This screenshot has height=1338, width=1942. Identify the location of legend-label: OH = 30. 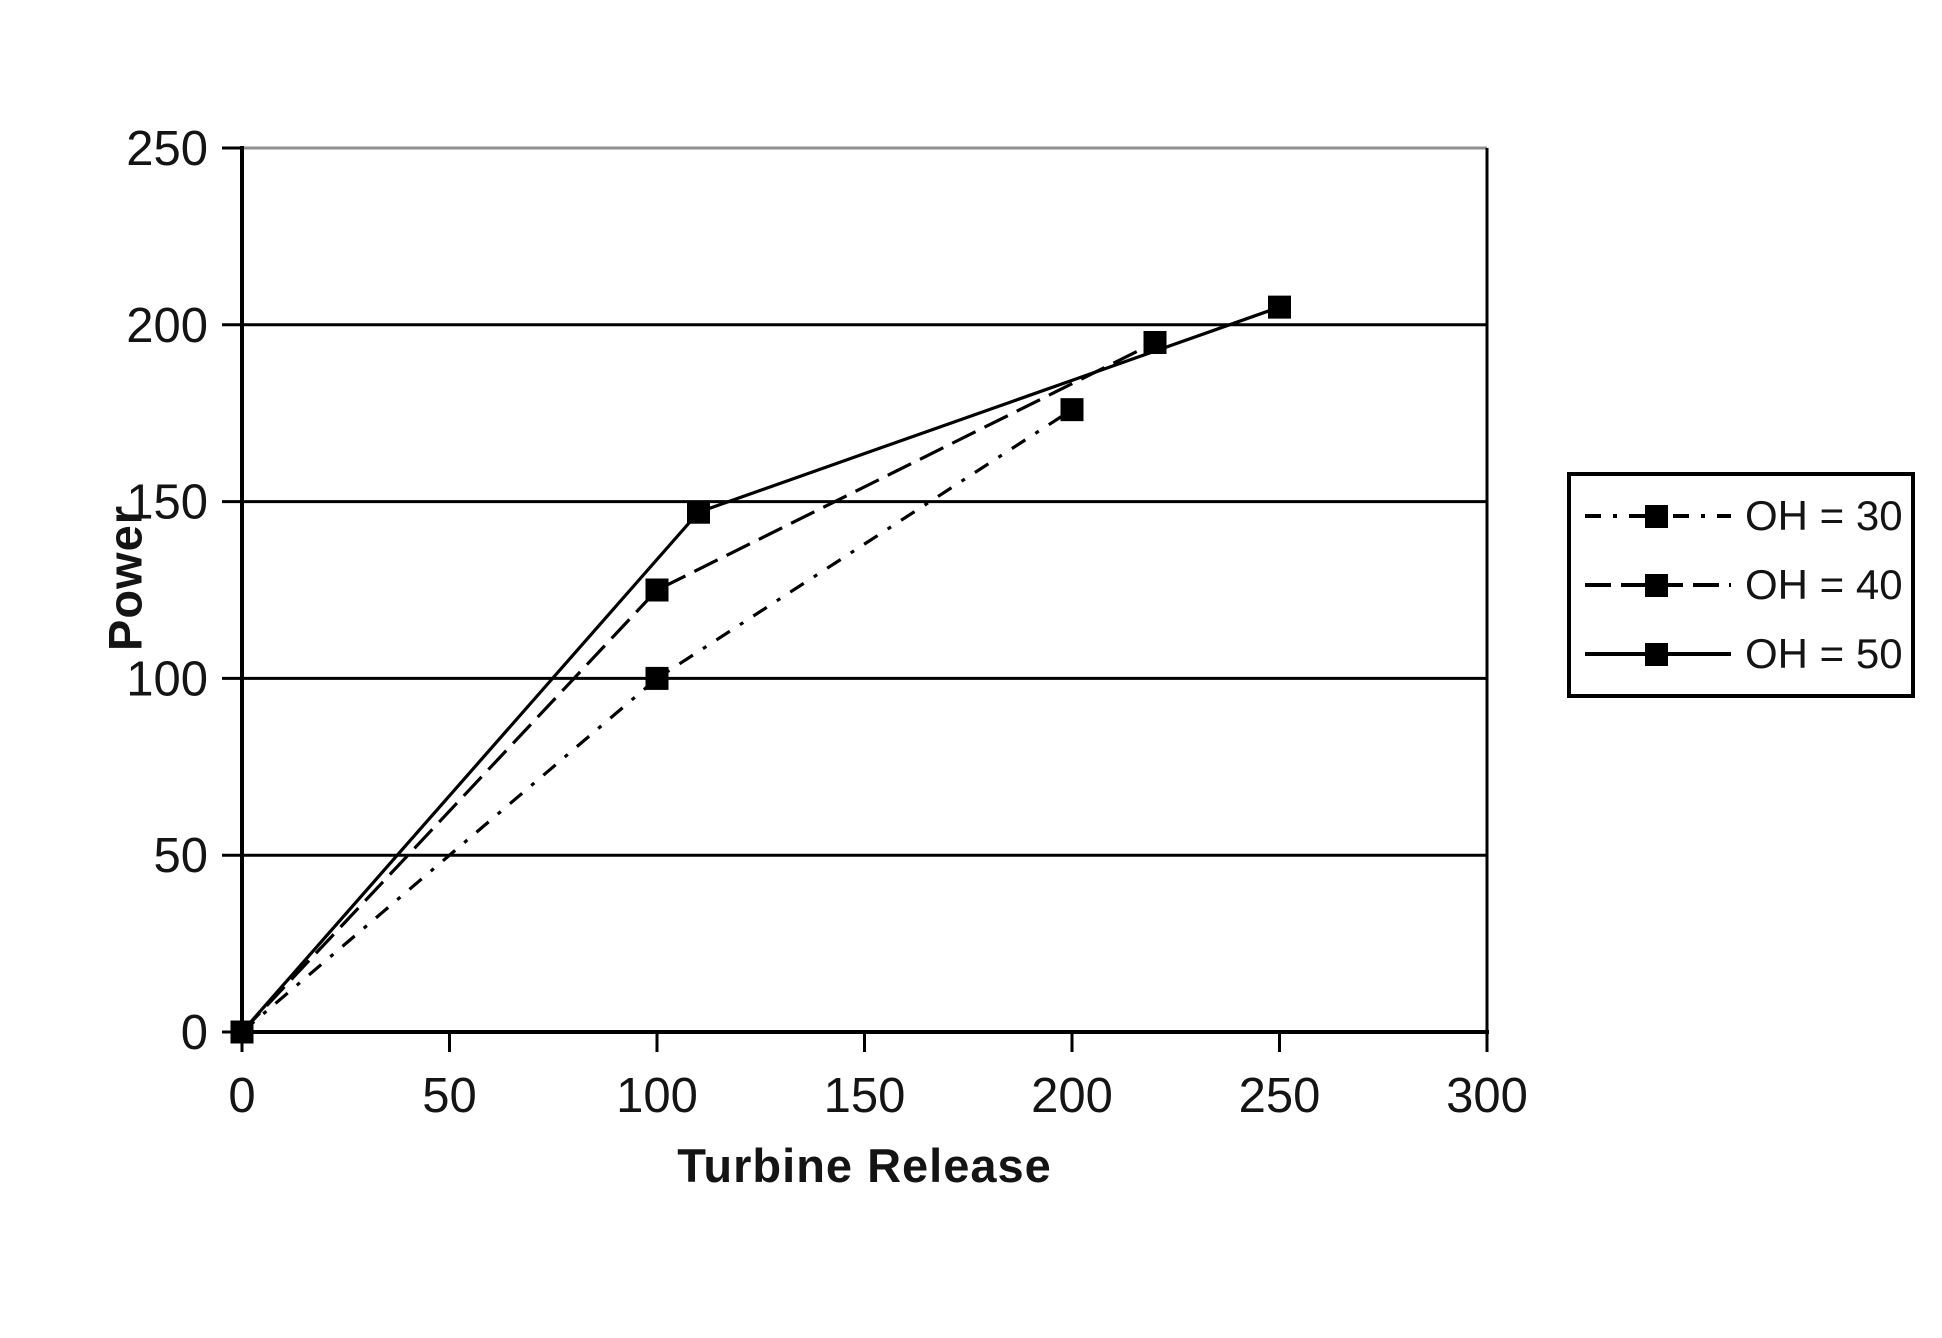
(1824, 516).